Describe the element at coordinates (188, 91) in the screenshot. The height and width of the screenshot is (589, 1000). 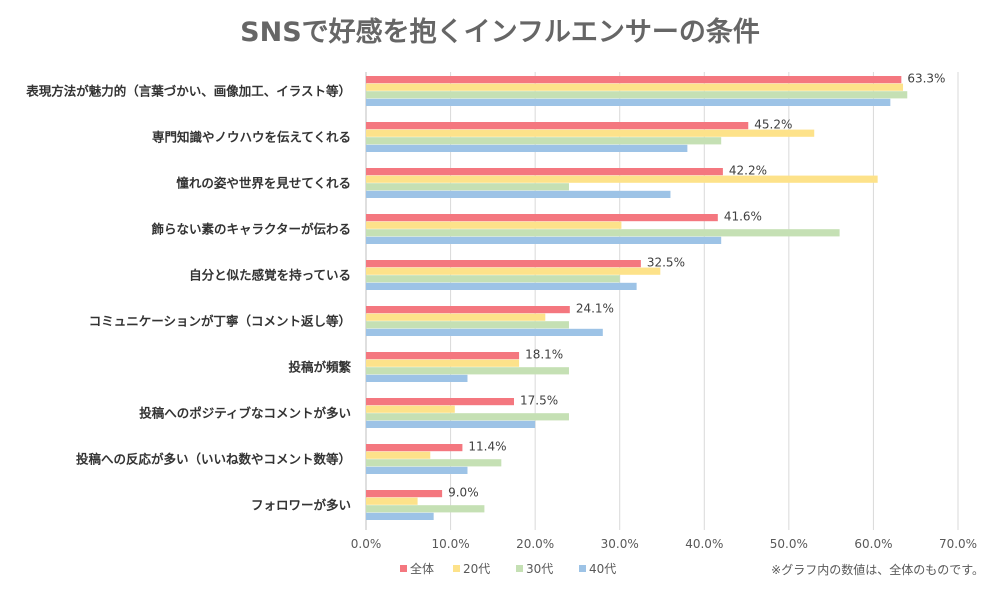
I see `category-label: 表現方法が魅力的（言葉づかい、画像加工、イラスト等）` at that location.